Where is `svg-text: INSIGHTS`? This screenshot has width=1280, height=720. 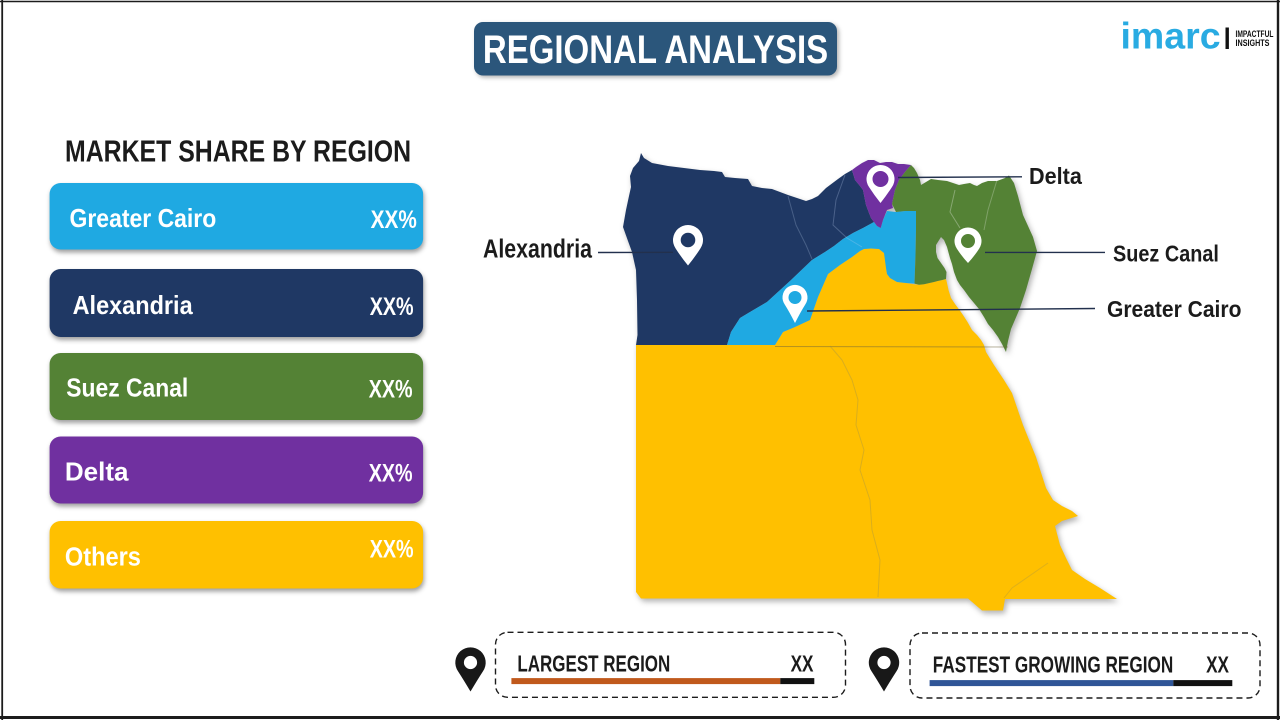
svg-text: INSIGHTS is located at coordinates (1253, 43).